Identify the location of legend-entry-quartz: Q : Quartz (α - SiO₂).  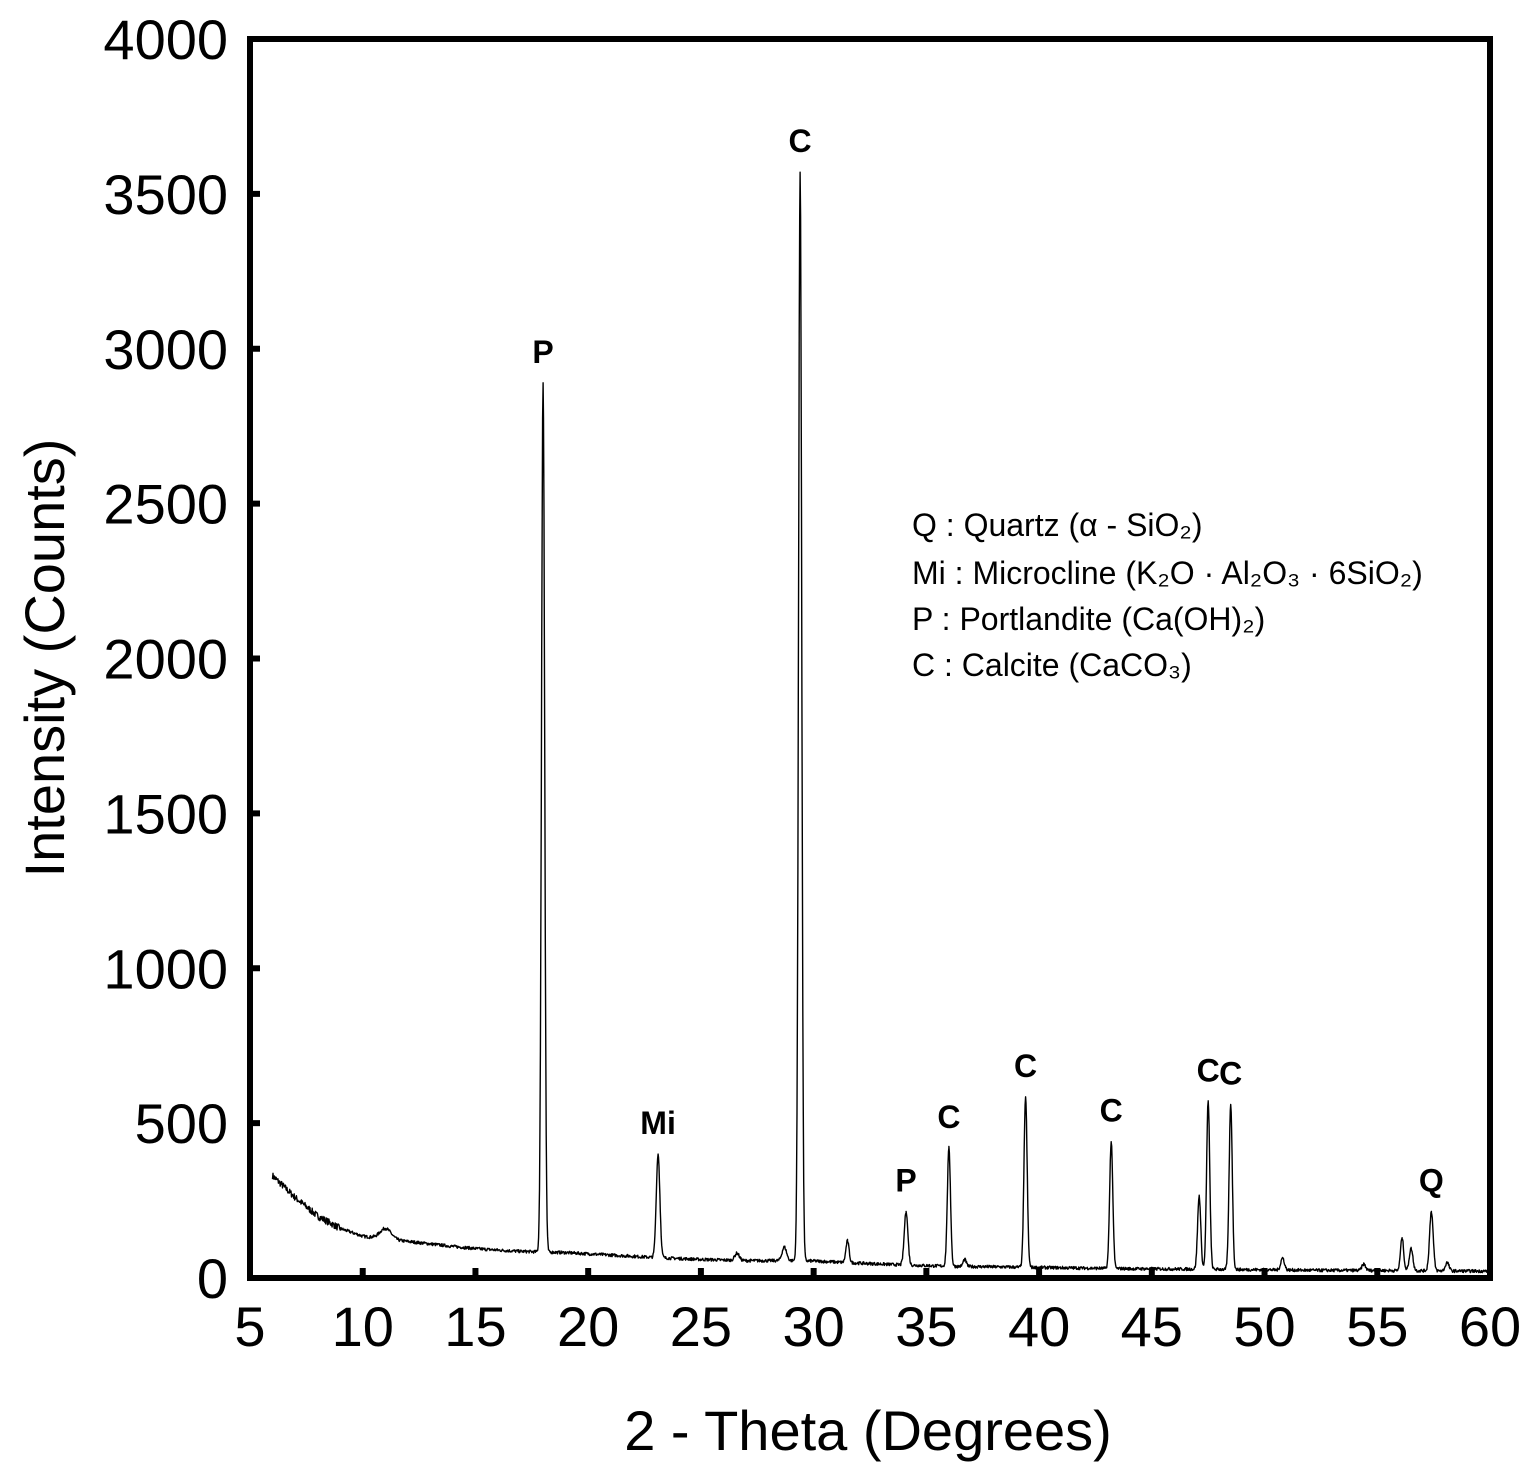
(1057, 525).